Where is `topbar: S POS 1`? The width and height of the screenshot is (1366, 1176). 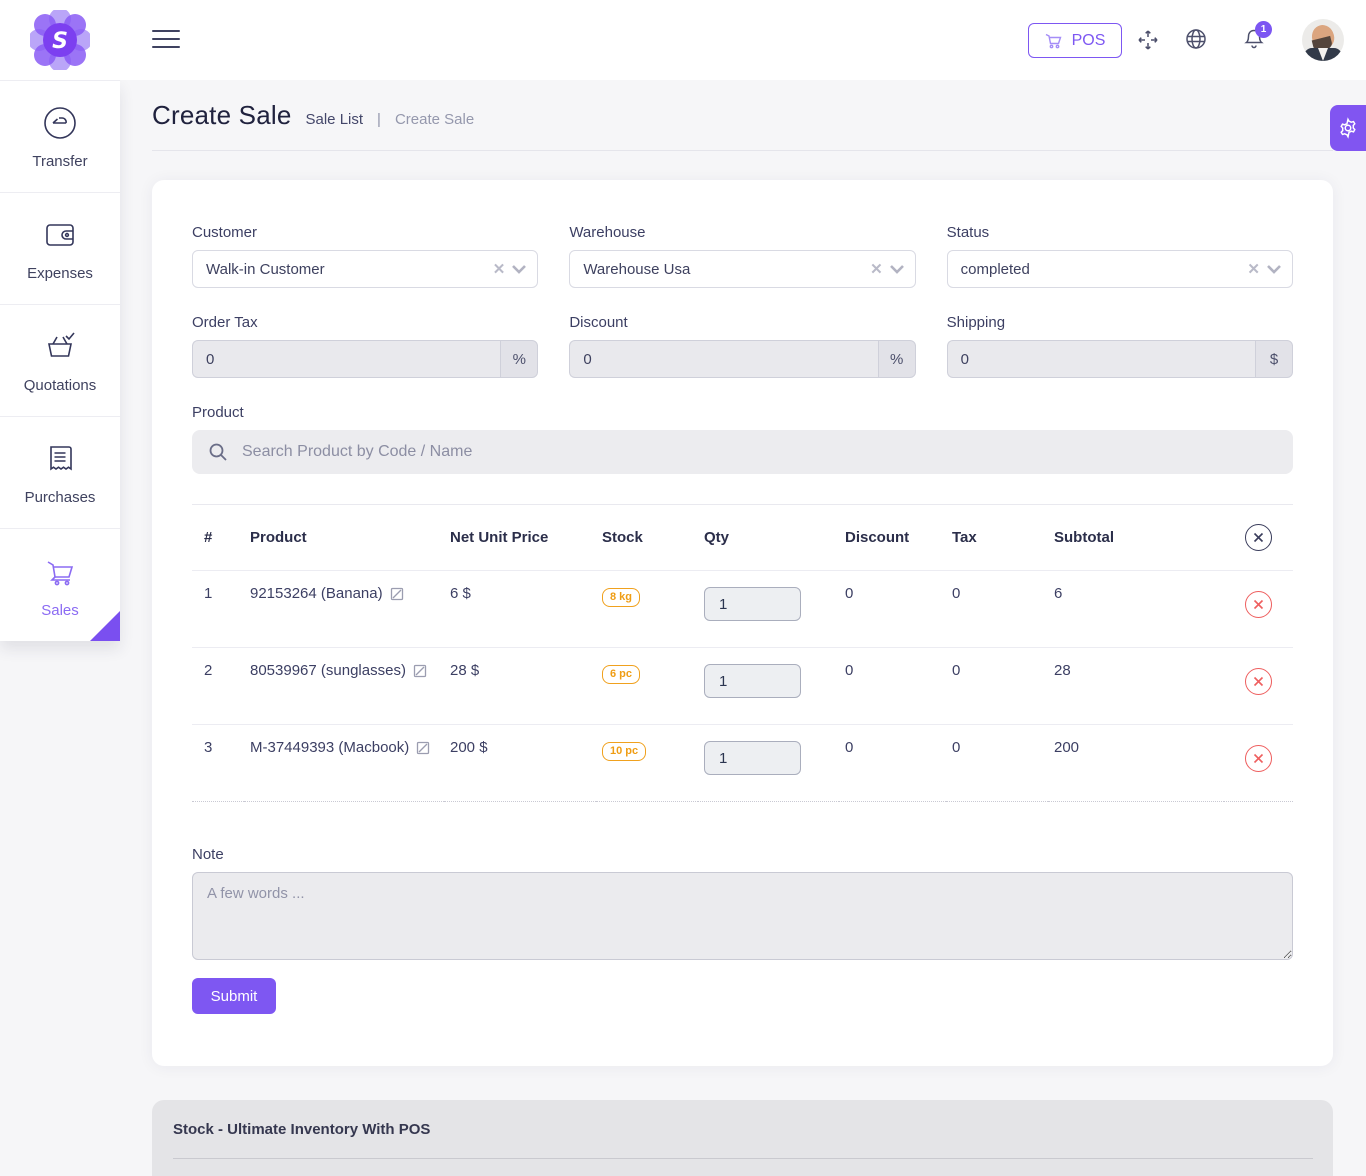
topbar: S POS 1 is located at coordinates (683, 40).